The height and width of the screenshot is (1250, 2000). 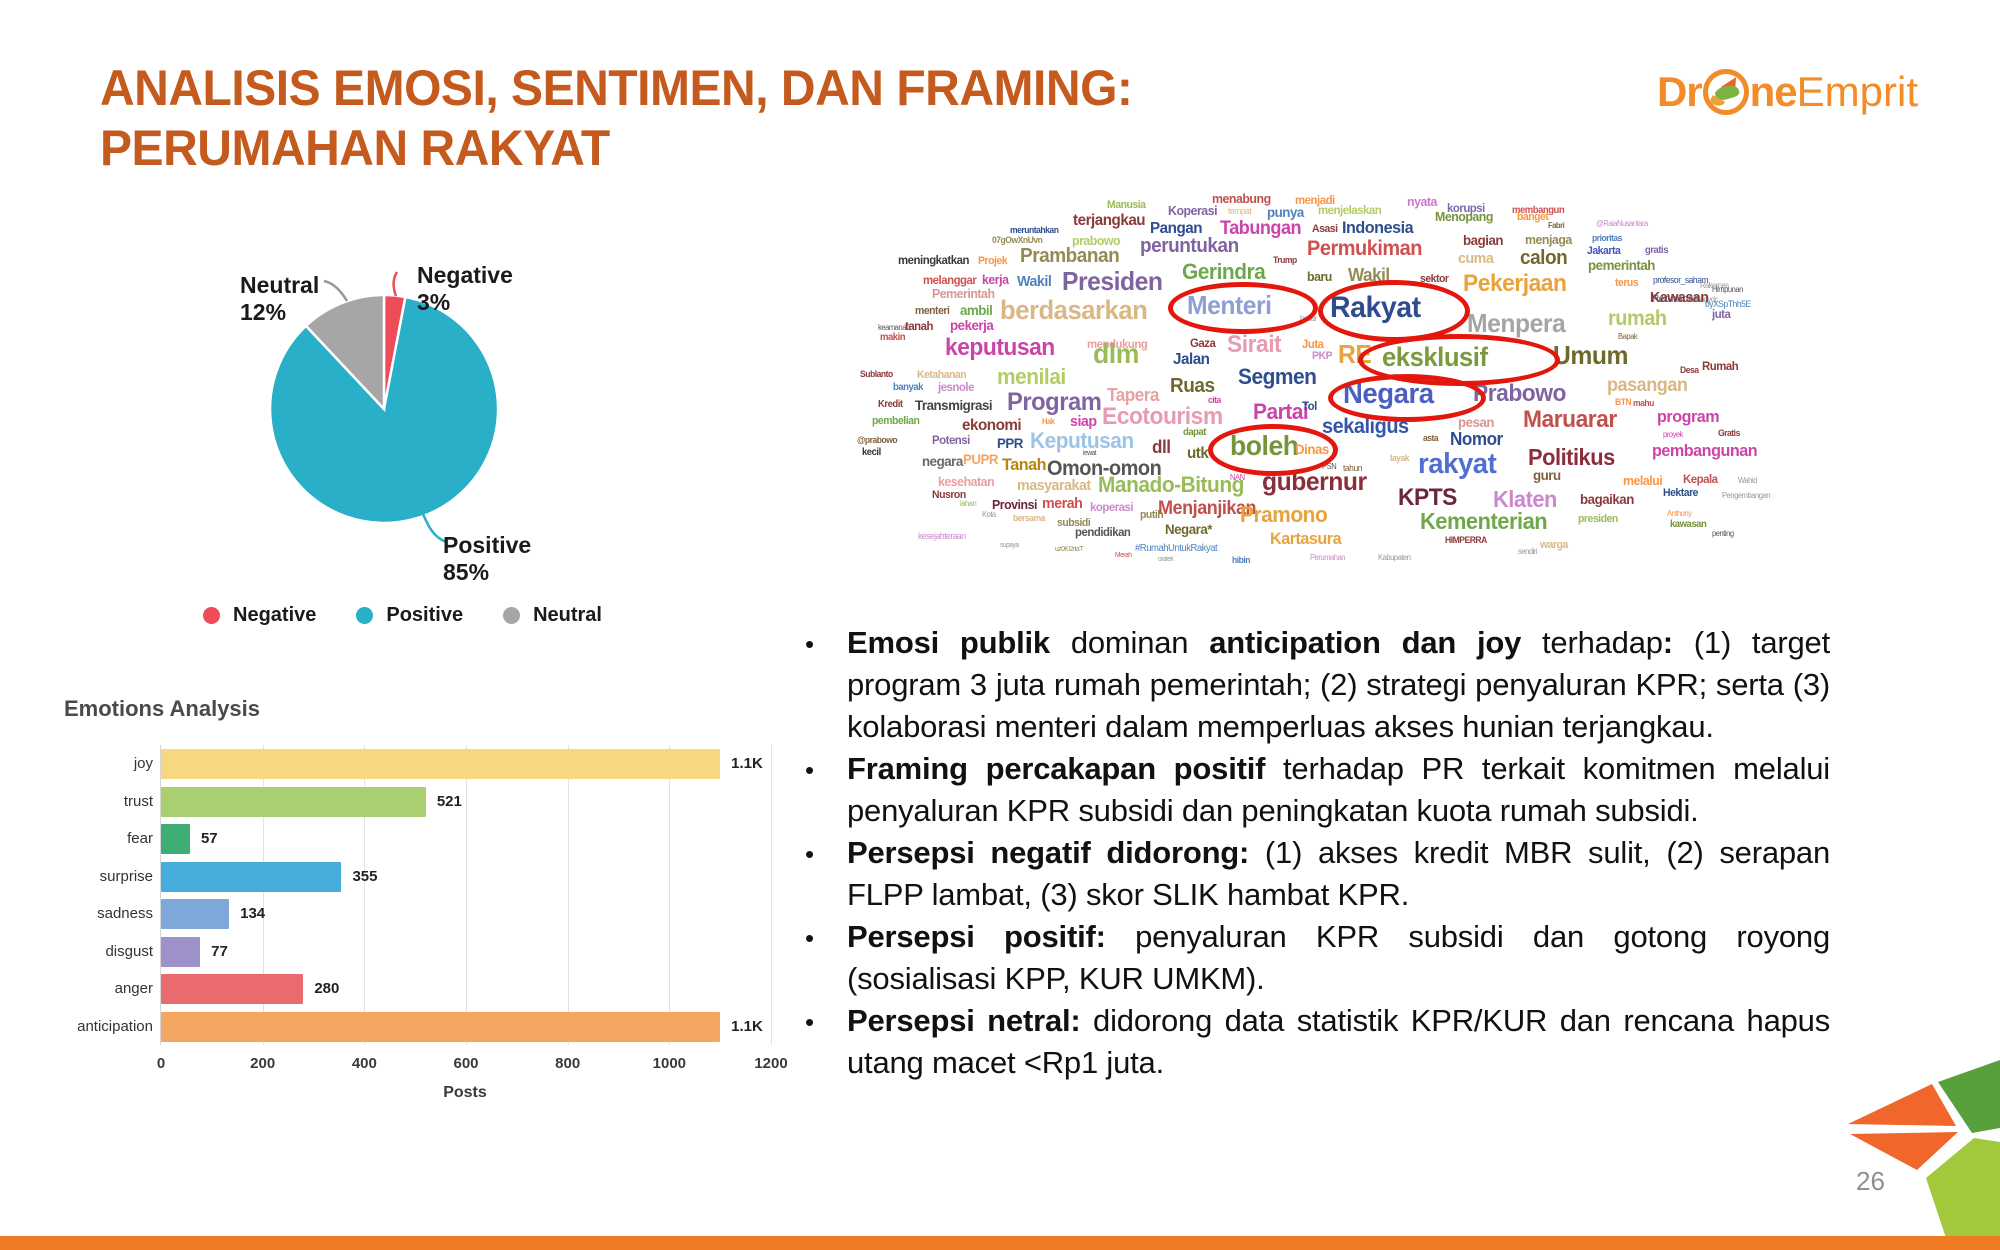 What do you see at coordinates (956, 387) in the screenshot?
I see `cloud-word: jesnole` at bounding box center [956, 387].